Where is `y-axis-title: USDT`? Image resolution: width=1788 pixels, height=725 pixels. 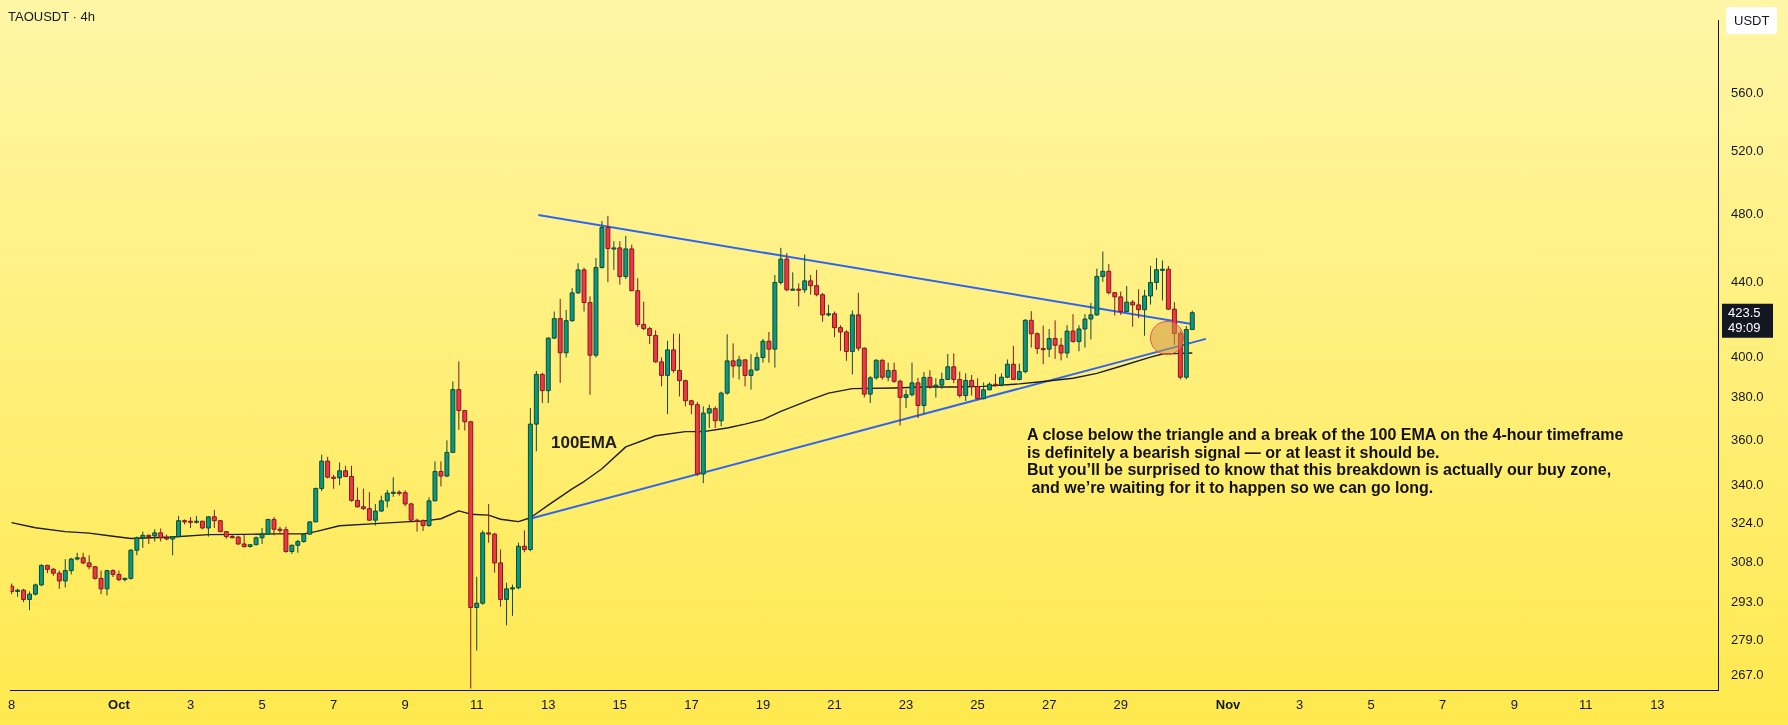
y-axis-title: USDT is located at coordinates (1752, 20).